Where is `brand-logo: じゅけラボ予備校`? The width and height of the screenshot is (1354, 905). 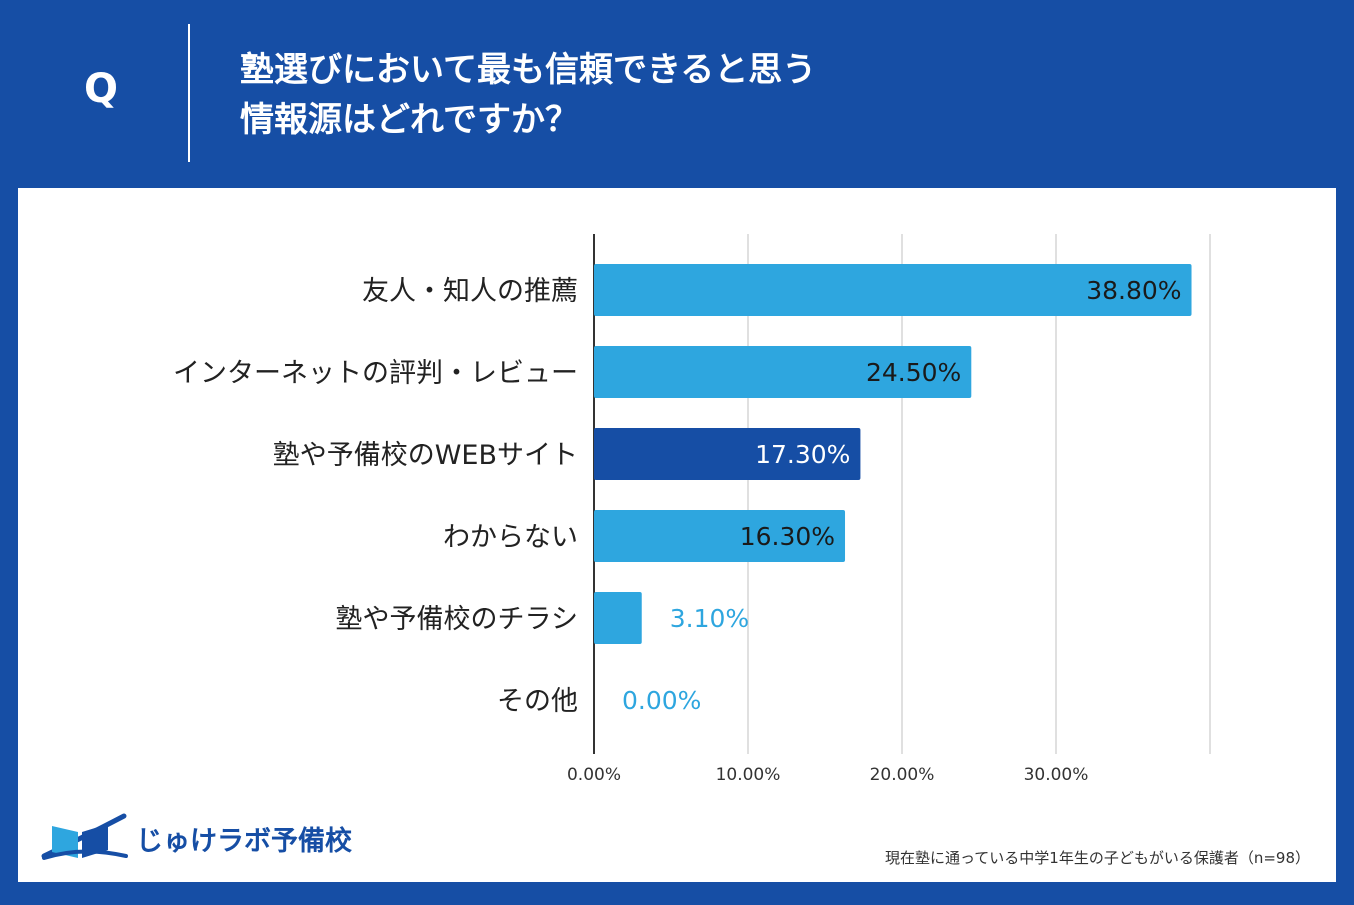 brand-logo: じゅけラボ予備校 is located at coordinates (195, 838).